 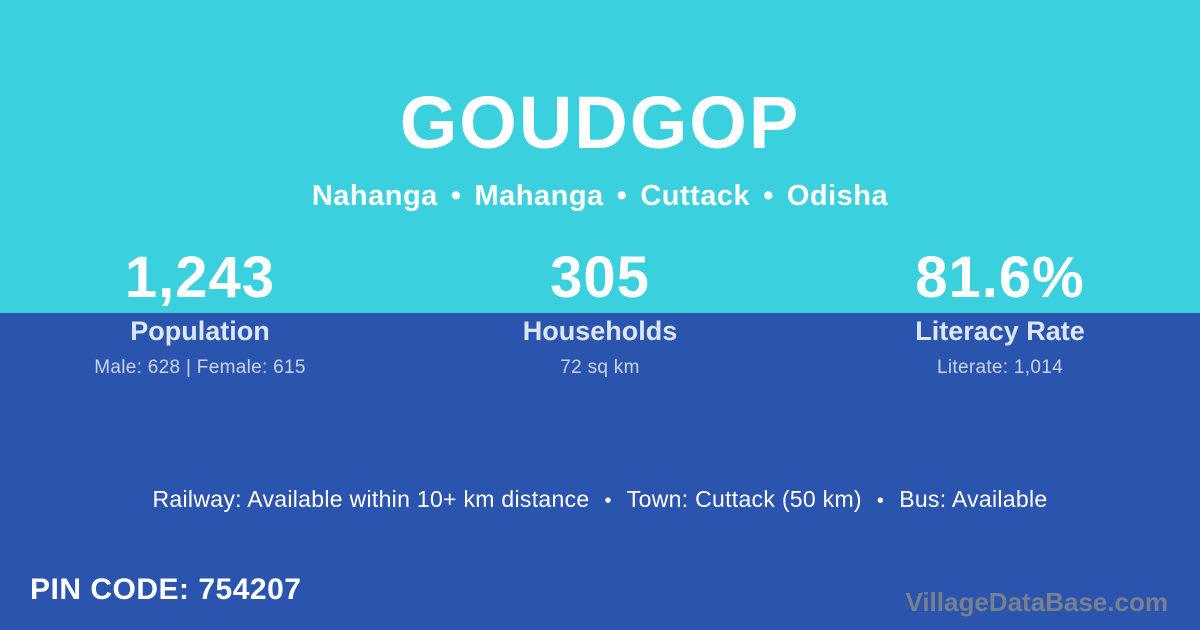 I want to click on breadcrumb-block: Mahanga, so click(x=539, y=196).